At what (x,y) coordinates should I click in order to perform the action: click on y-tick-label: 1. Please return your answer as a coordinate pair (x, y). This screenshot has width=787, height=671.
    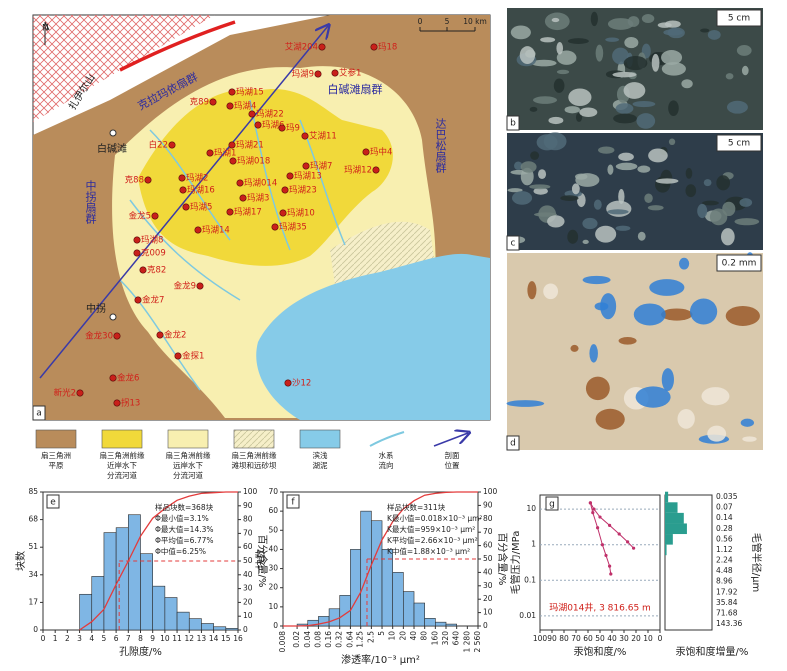
    Looking at the image, I should click on (533, 544).